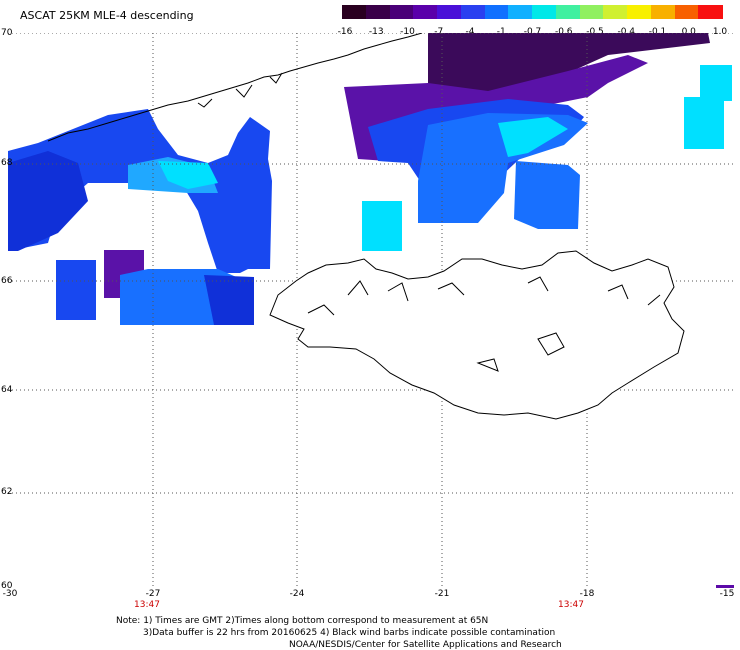 The image size is (740, 650). What do you see at coordinates (533, 137) in the screenshot?
I see `swath-north-cyan` at bounding box center [533, 137].